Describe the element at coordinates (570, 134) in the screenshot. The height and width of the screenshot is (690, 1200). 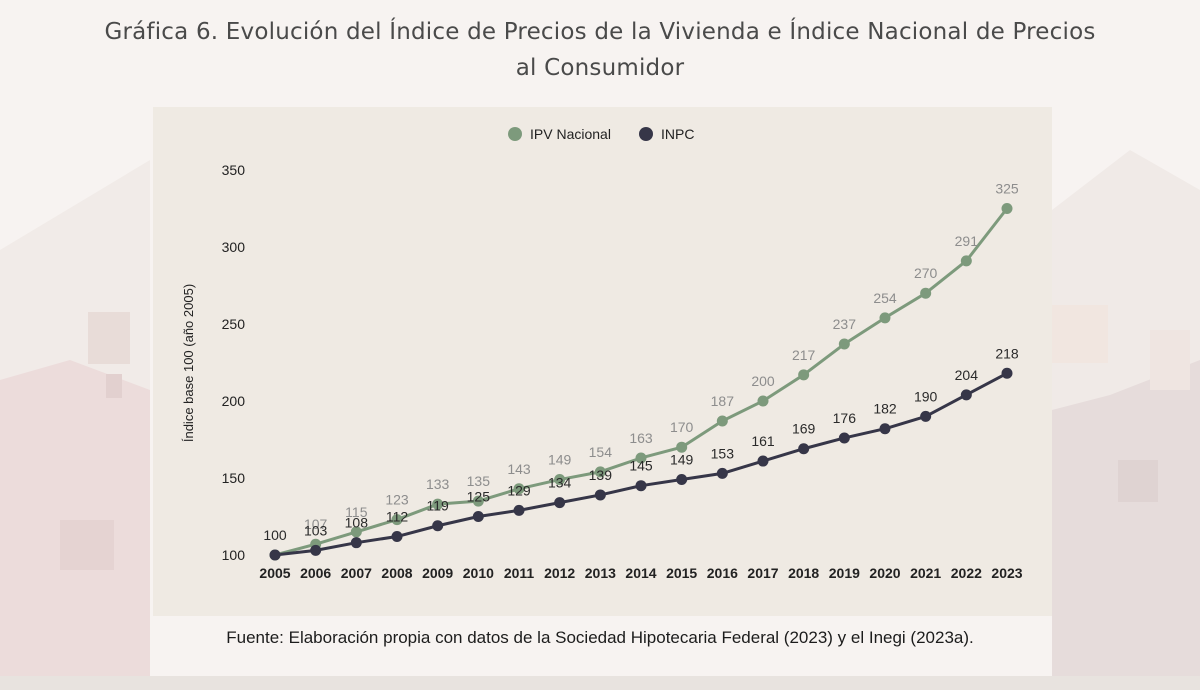
I see `legend-label-ipv: IPV Nacional` at that location.